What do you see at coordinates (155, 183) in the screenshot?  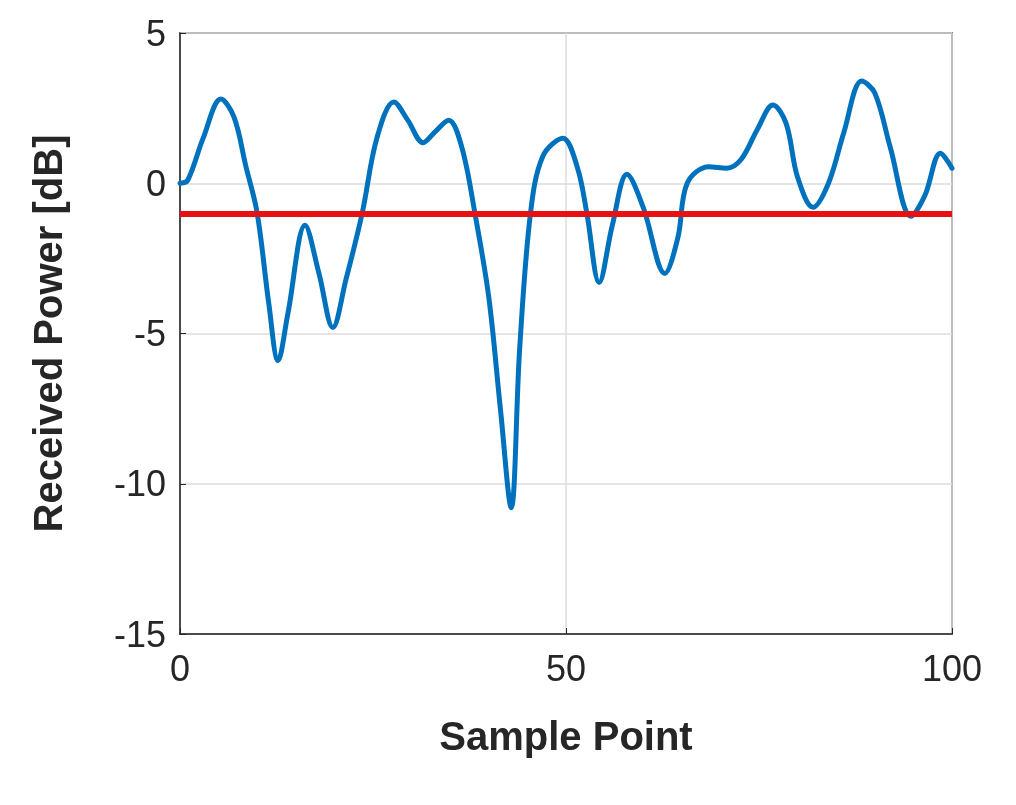 I see `y-tick-label: 0` at bounding box center [155, 183].